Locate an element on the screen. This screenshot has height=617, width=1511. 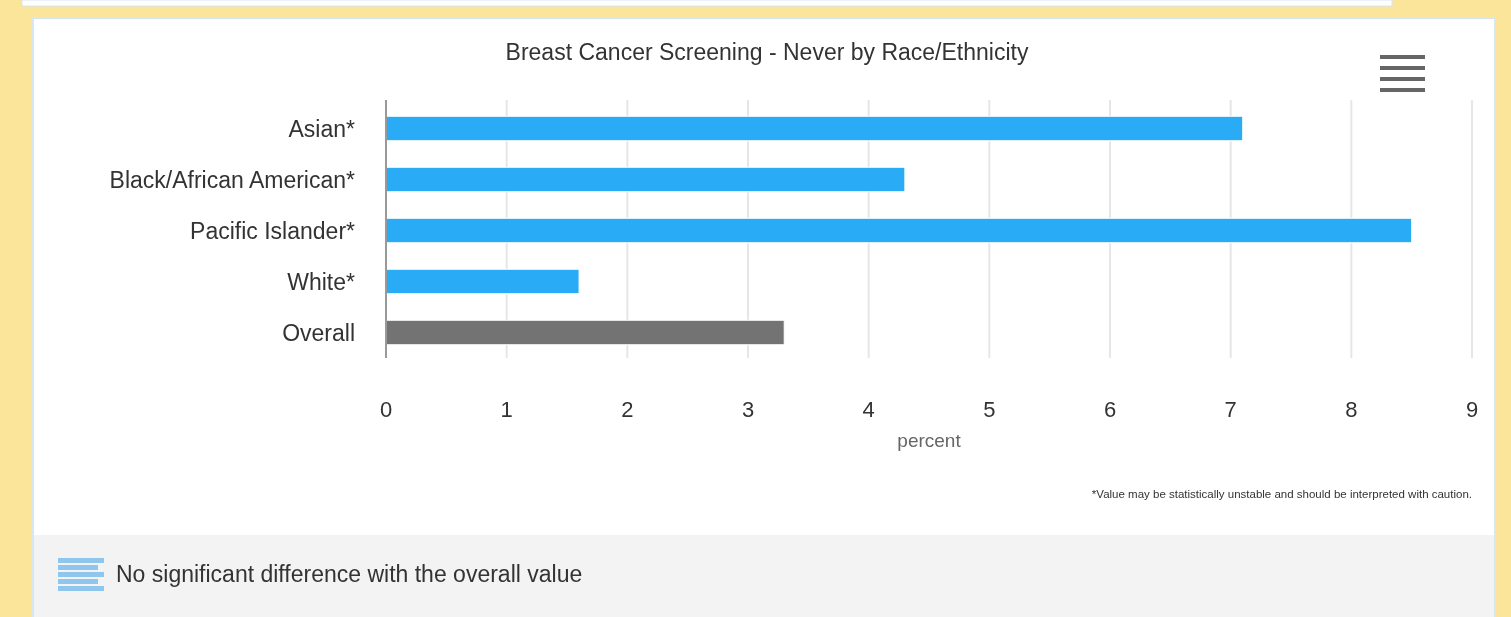
x-tick-label: 3 is located at coordinates (748, 409).